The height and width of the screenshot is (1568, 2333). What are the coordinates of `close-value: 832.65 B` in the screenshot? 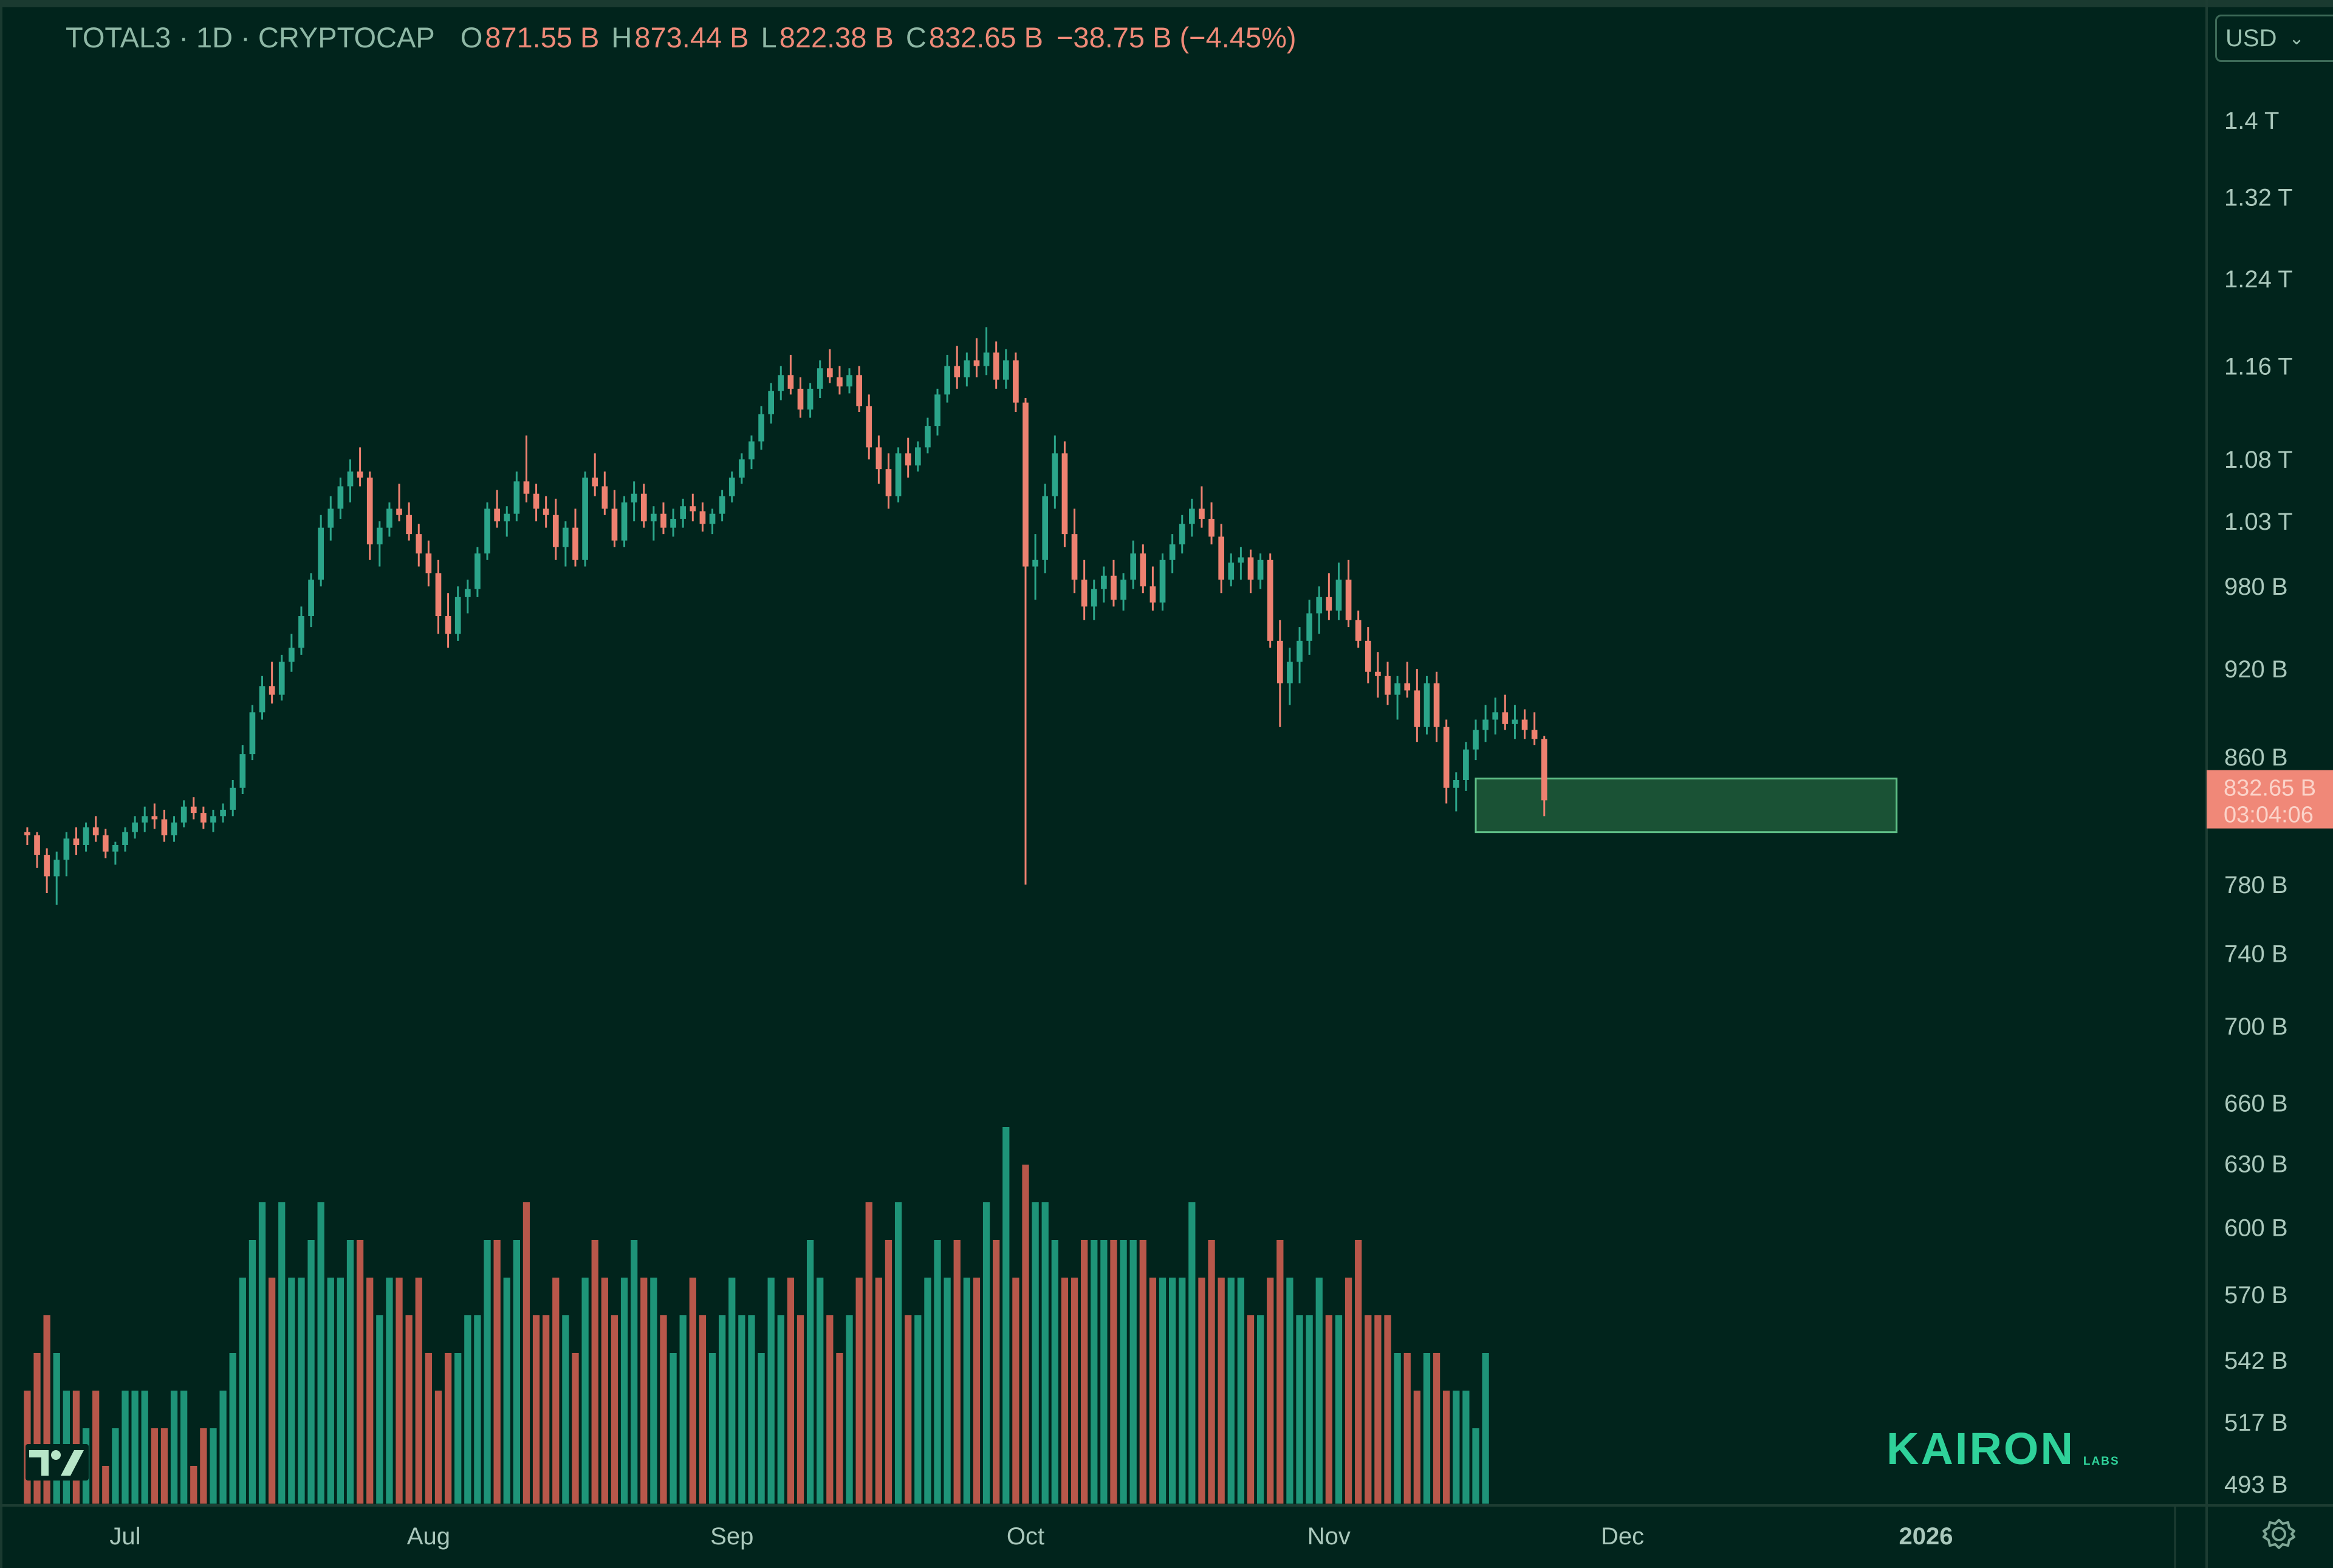 It's located at (985, 37).